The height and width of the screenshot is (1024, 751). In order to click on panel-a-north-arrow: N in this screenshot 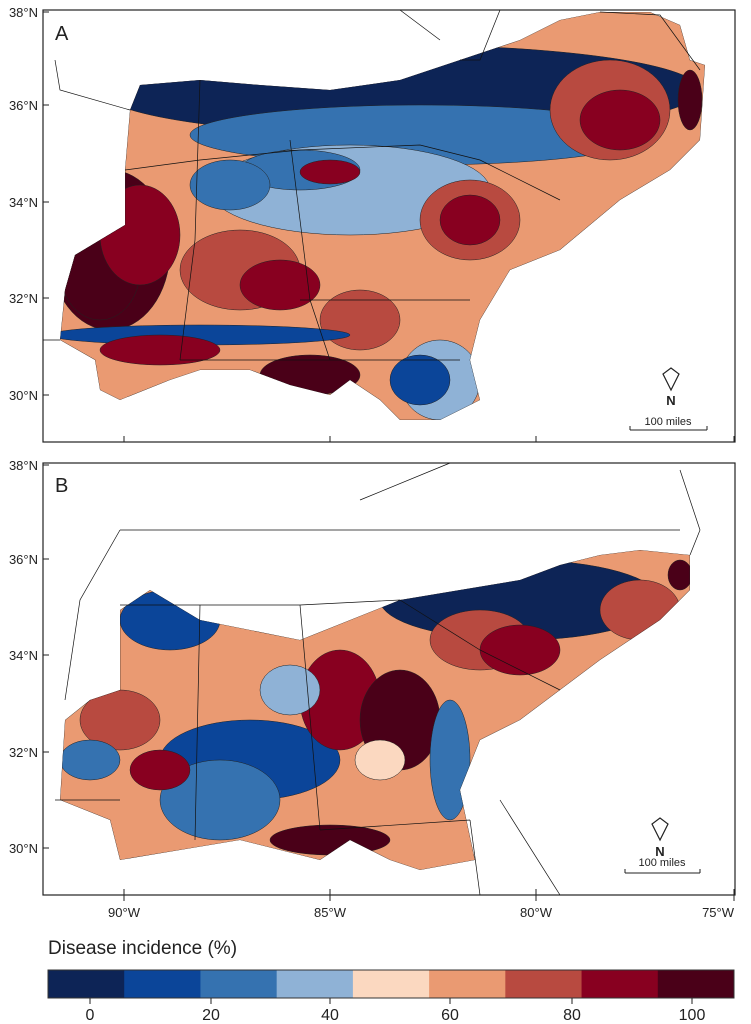, I will do `click(671, 387)`.